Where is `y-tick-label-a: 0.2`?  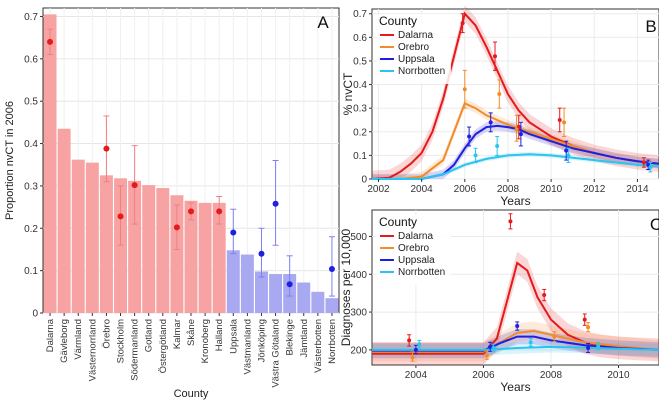
y-tick-label-a: 0.2 is located at coordinates (31, 229).